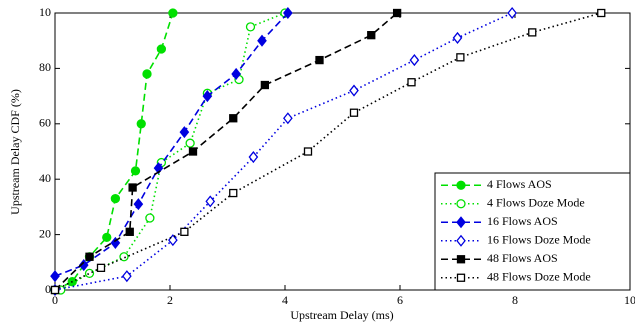 This screenshot has width=635, height=326. I want to click on y-tick-label: 40, so click(45, 178).